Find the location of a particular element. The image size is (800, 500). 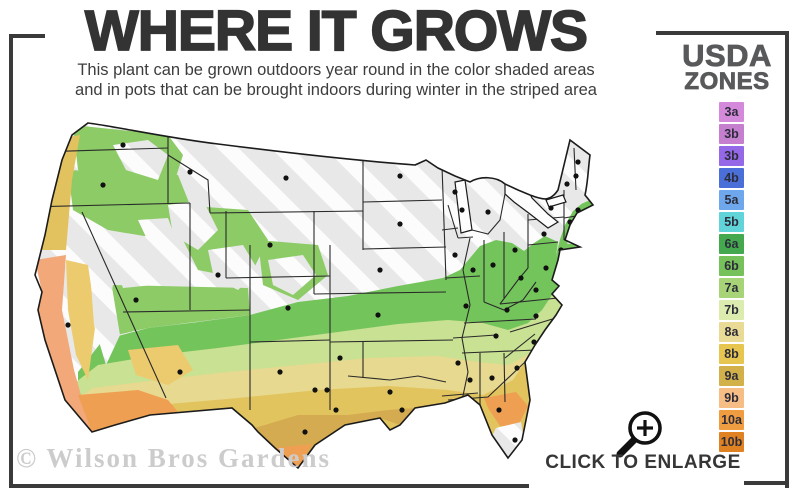

frame-border-top-right is located at coordinates (722, 33).